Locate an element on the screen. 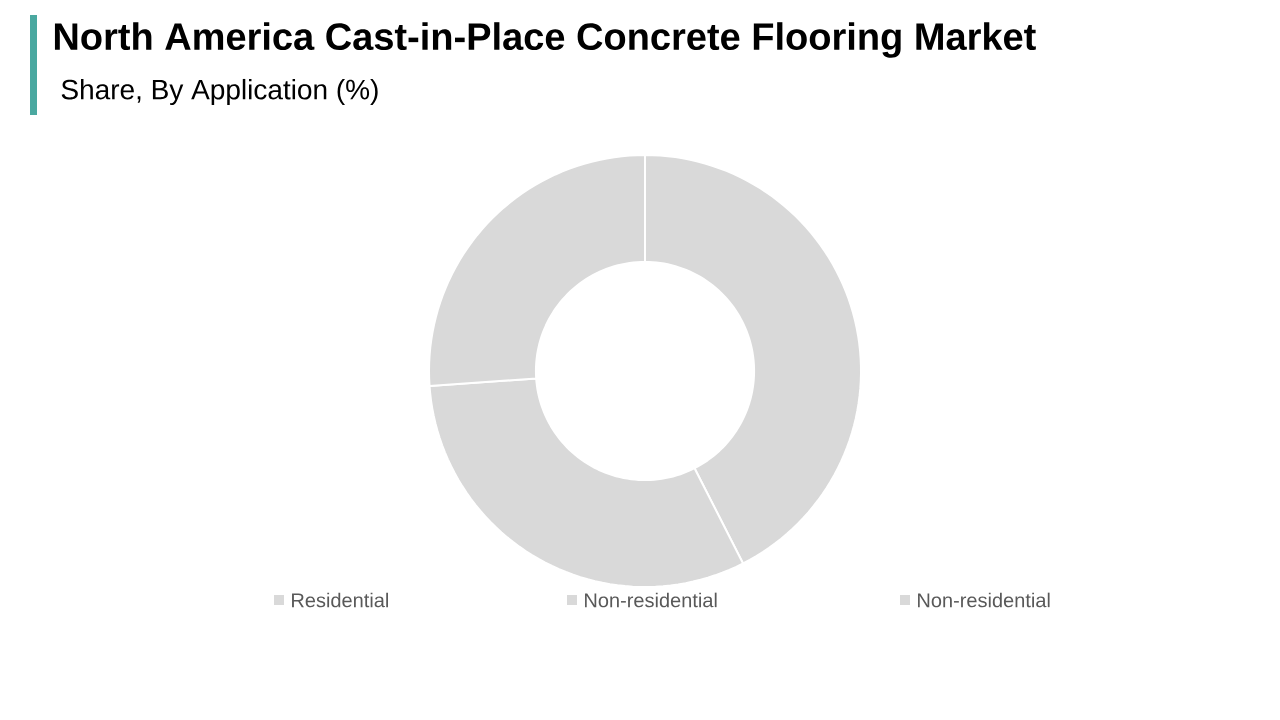 This screenshot has width=1280, height=720. chart-title: North America Cast-in-Place Concrete Flooring Market is located at coordinates (545, 40).